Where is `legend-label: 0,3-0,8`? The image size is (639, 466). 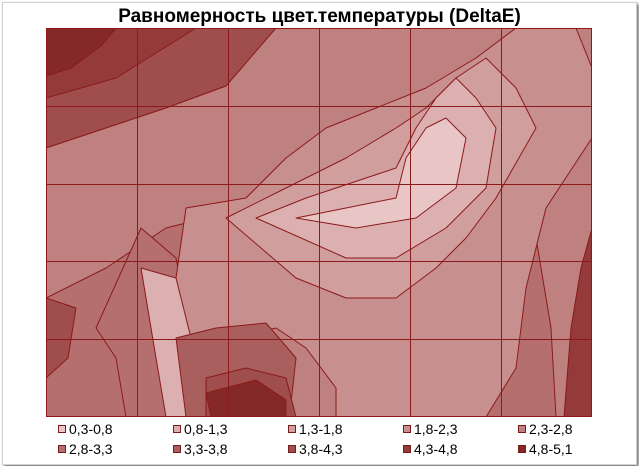
legend-label: 0,3-0,8 is located at coordinates (91, 429).